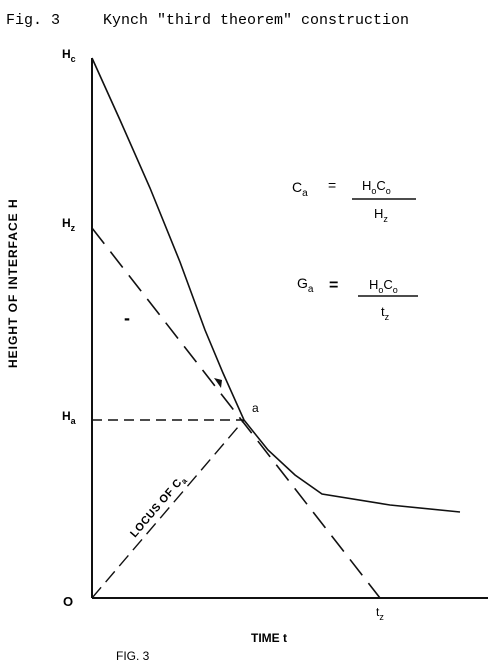  What do you see at coordinates (69, 224) in the screenshot?
I see `tick-hz: Hz` at bounding box center [69, 224].